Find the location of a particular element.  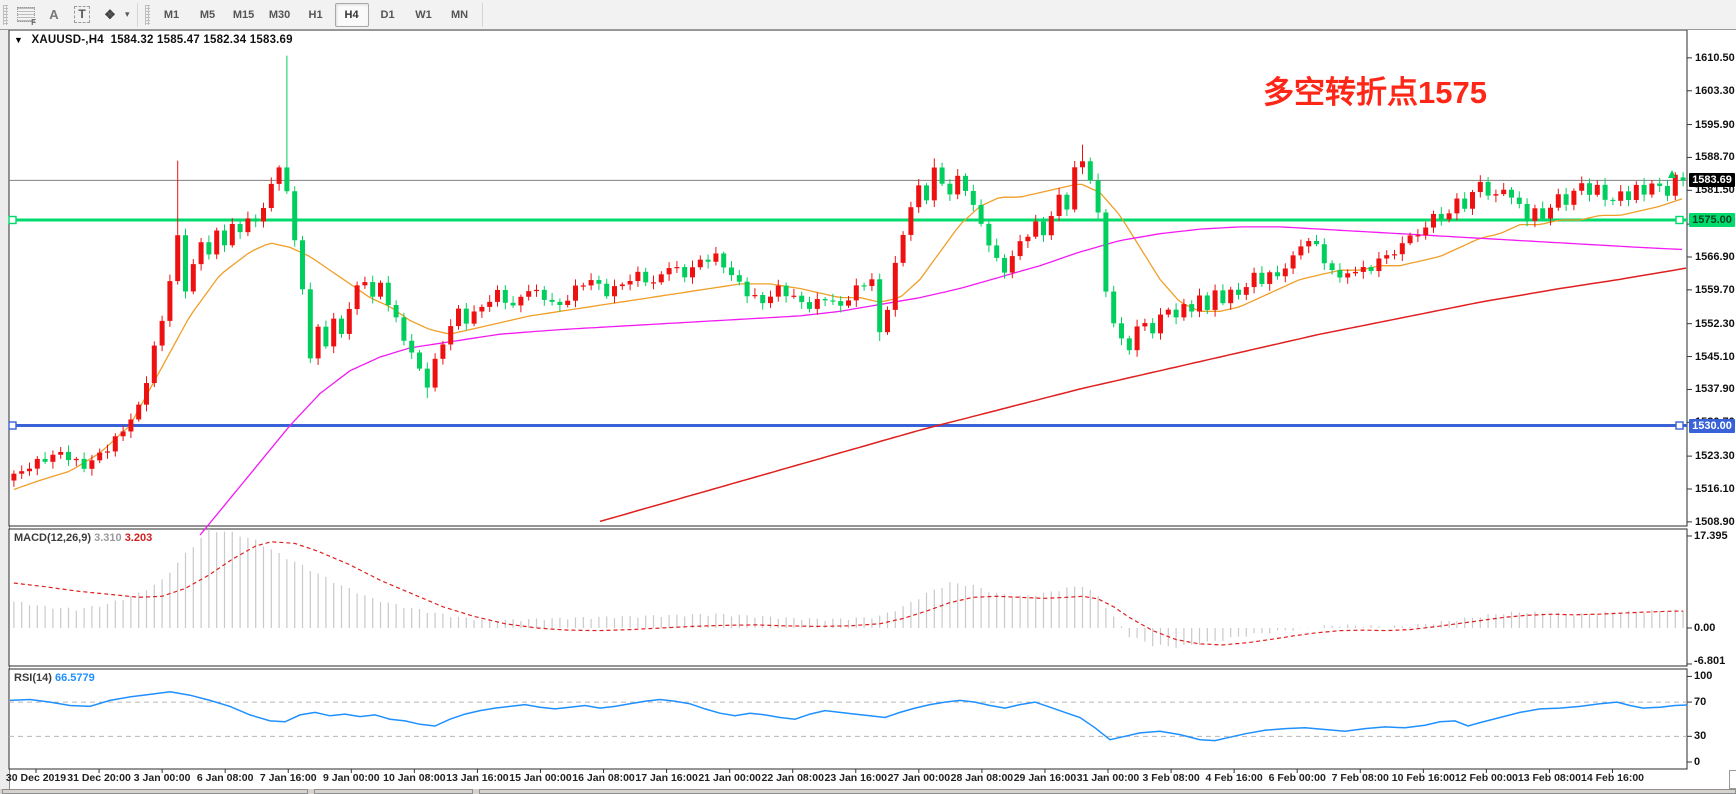

arrows-tool-button: ❖ is located at coordinates (110, 15).